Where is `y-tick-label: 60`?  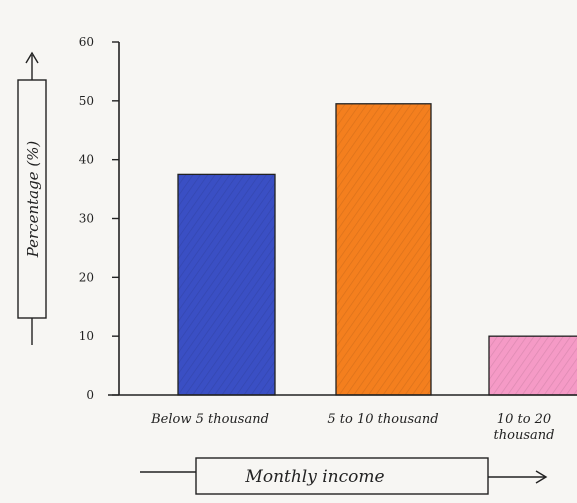
y-tick-label: 60 is located at coordinates (86, 42).